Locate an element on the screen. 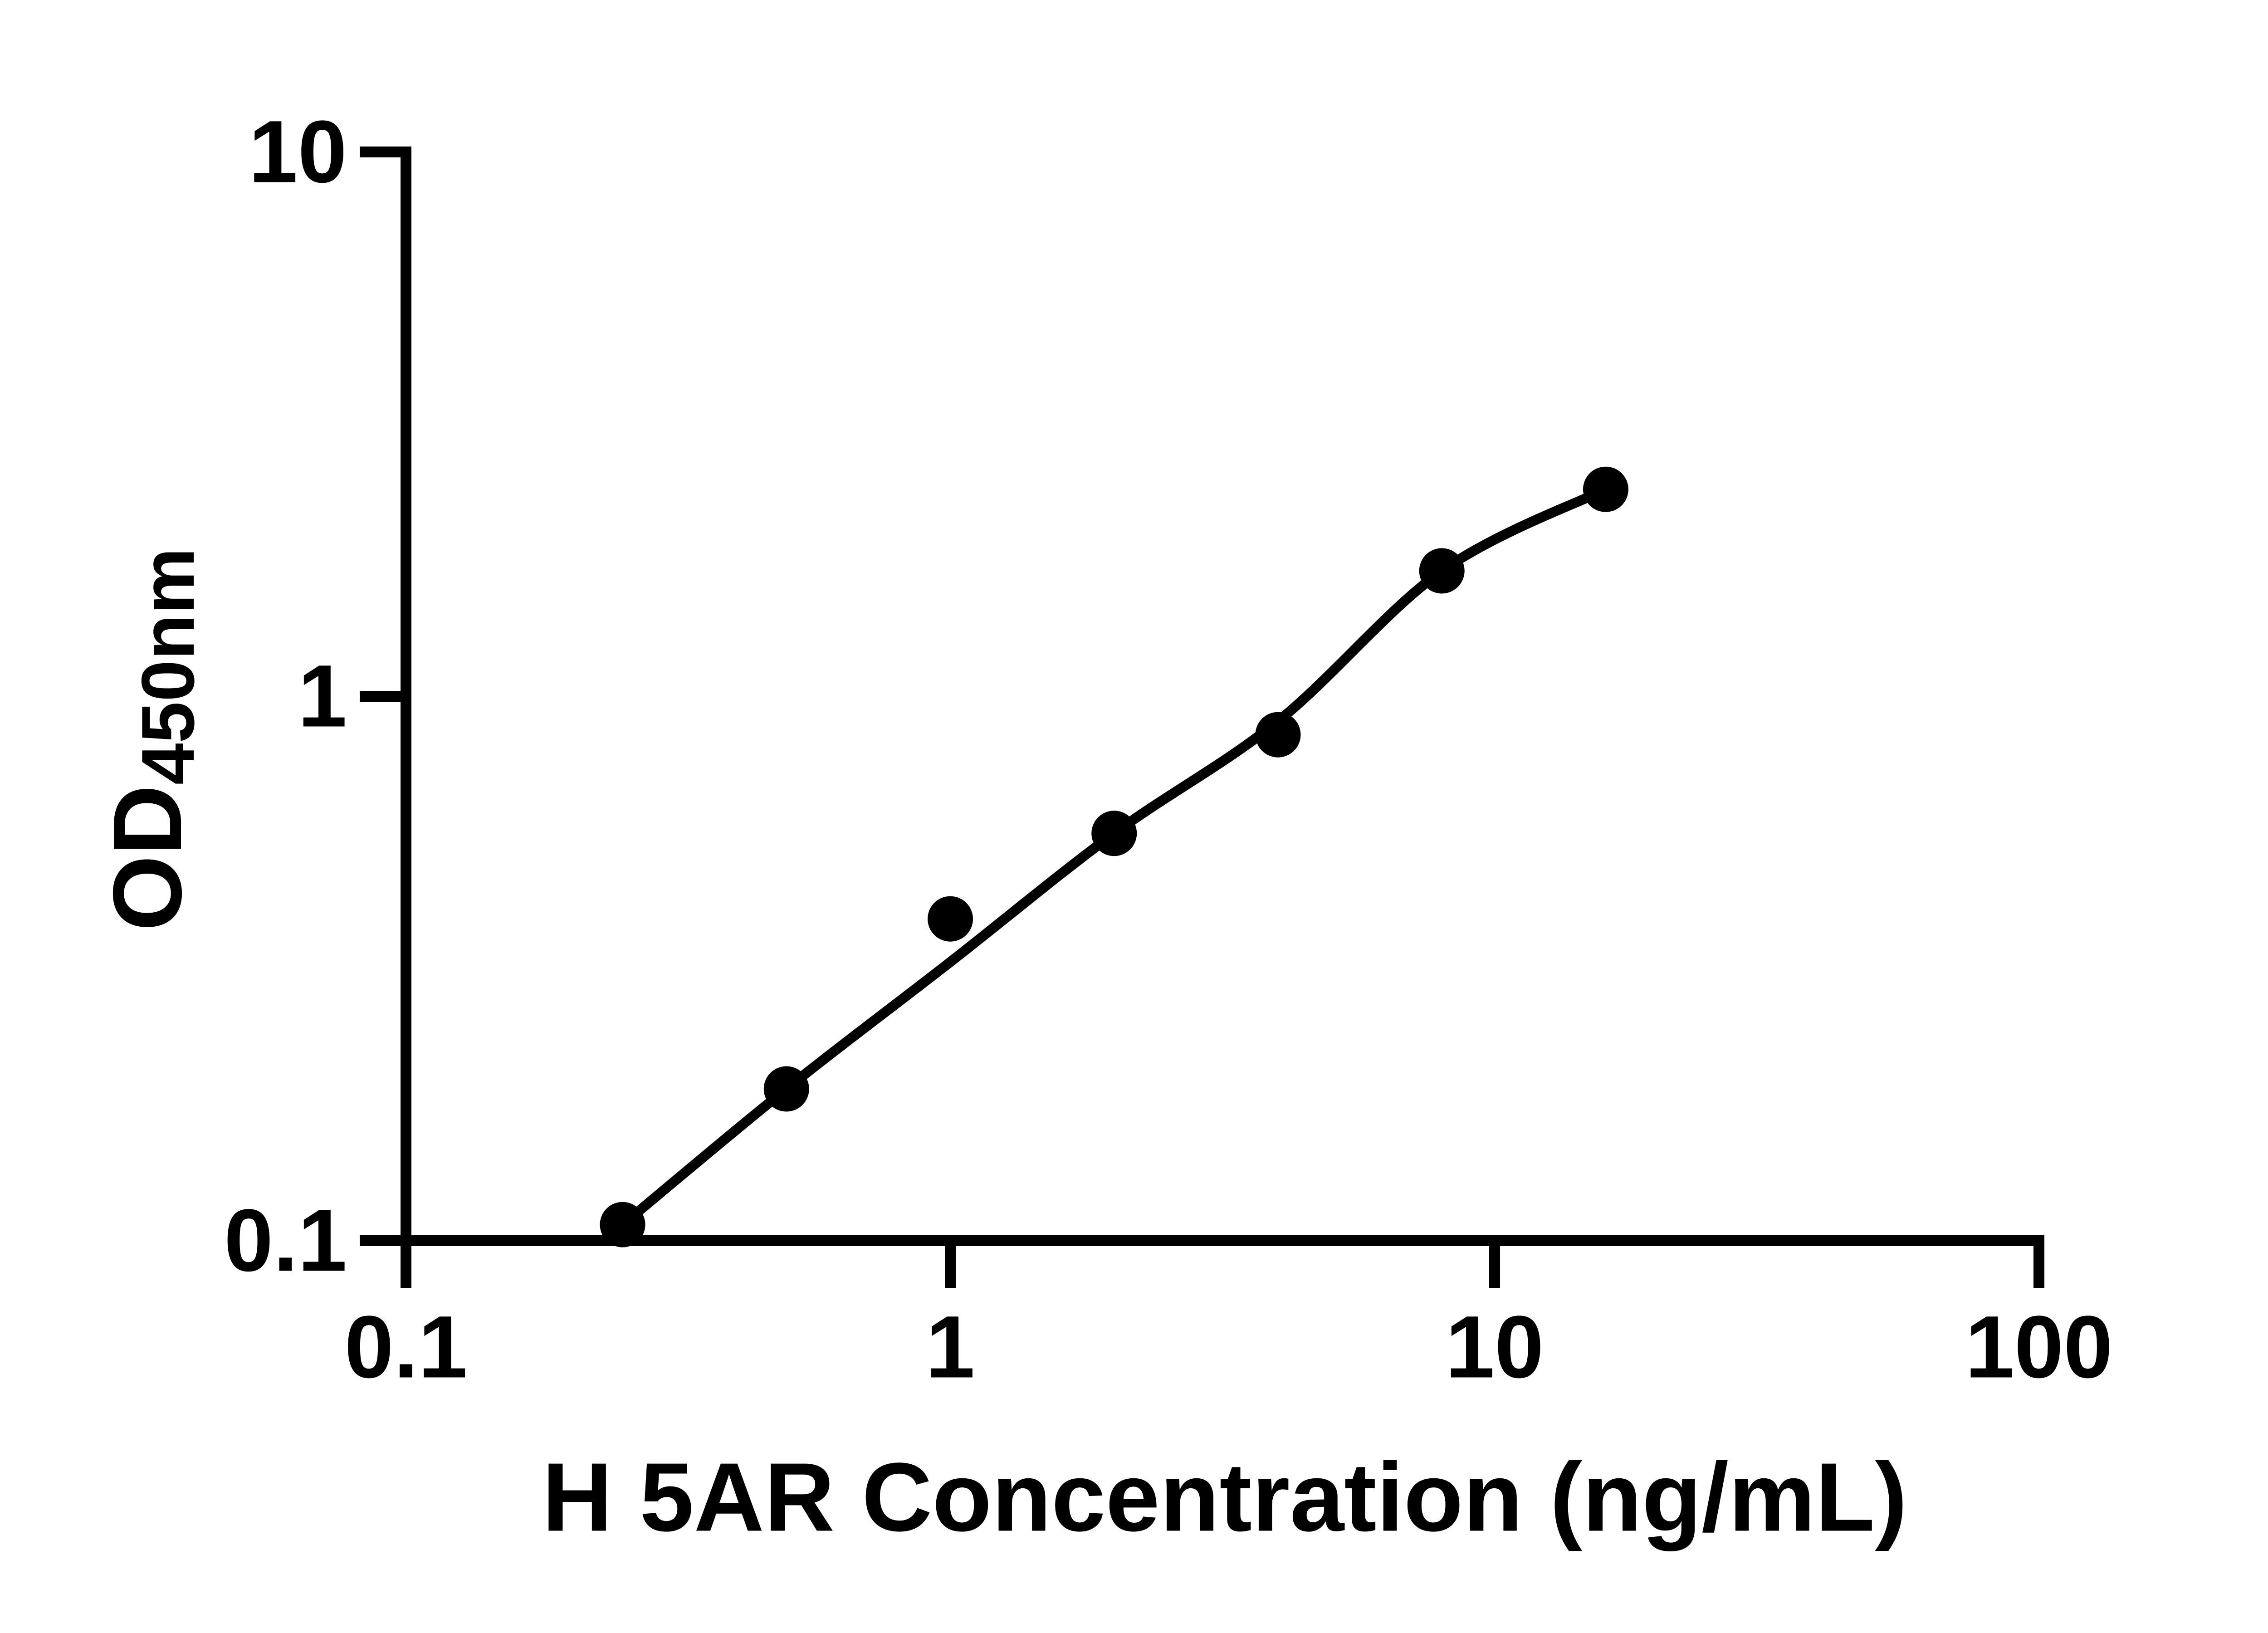 This screenshot has width=2268, height=1633. y-axis-title-subscript: 450nm is located at coordinates (168, 666).